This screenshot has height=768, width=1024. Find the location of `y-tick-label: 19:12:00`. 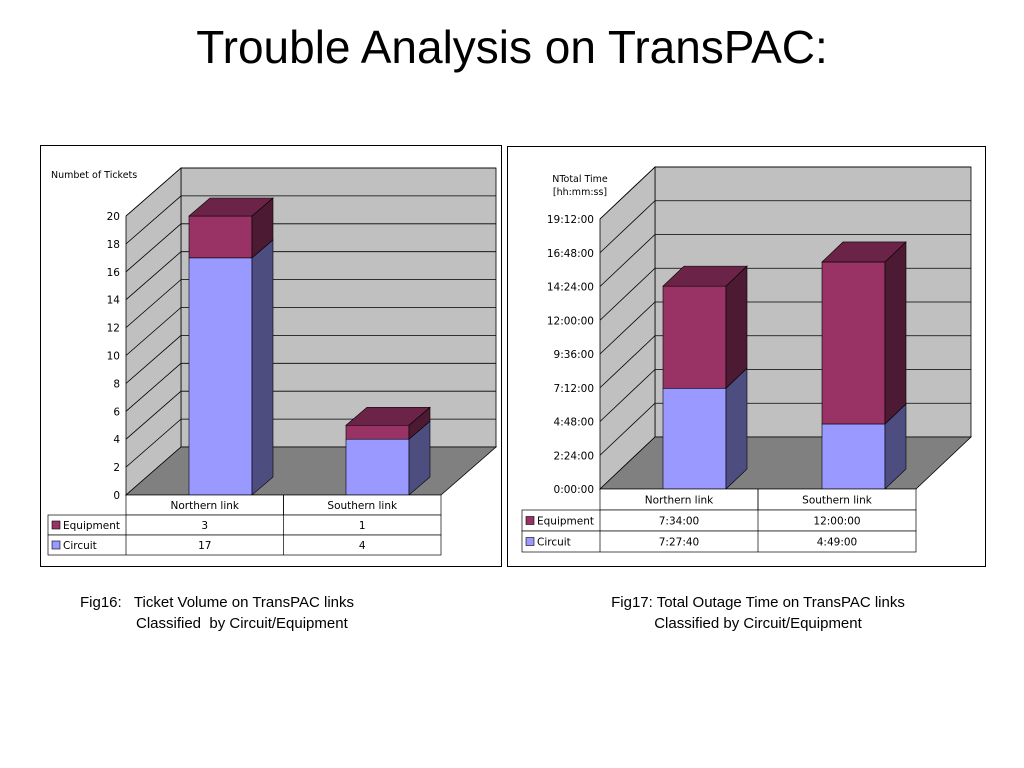

y-tick-label: 19:12:00 is located at coordinates (570, 220).